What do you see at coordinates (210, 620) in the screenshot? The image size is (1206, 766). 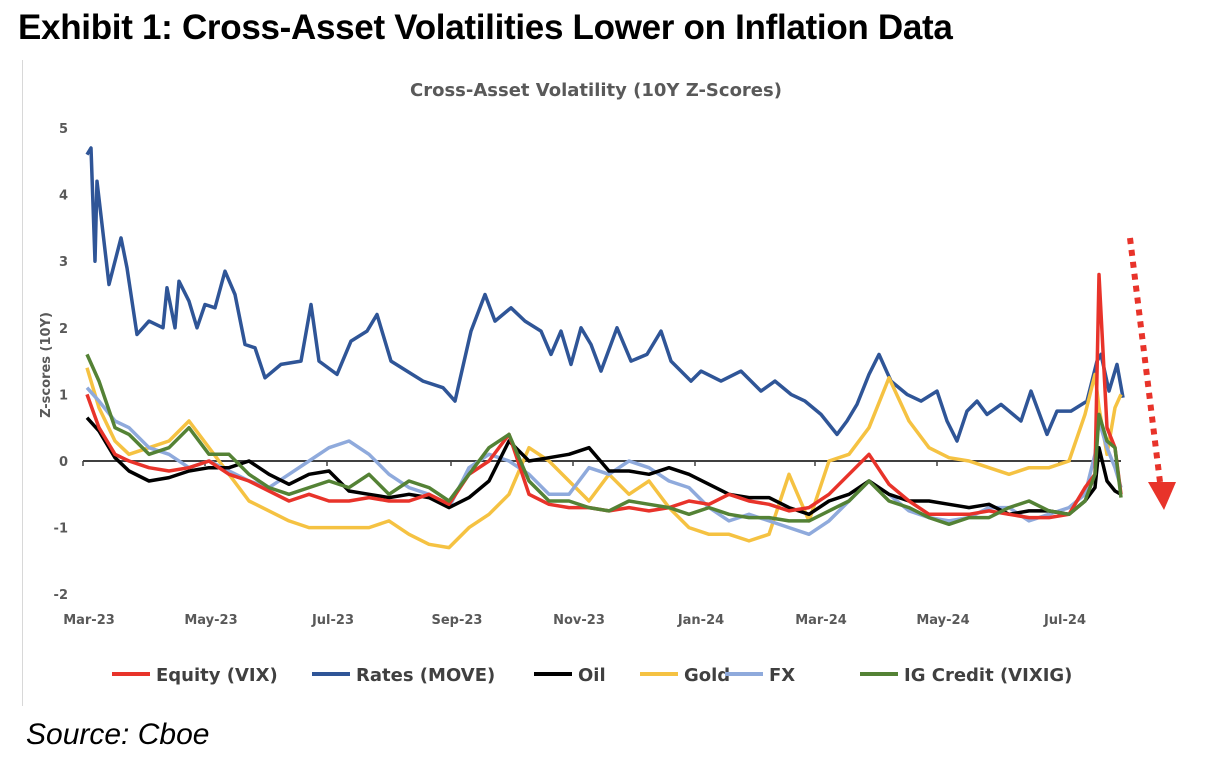 I see `x-tick-label: May-23` at bounding box center [210, 620].